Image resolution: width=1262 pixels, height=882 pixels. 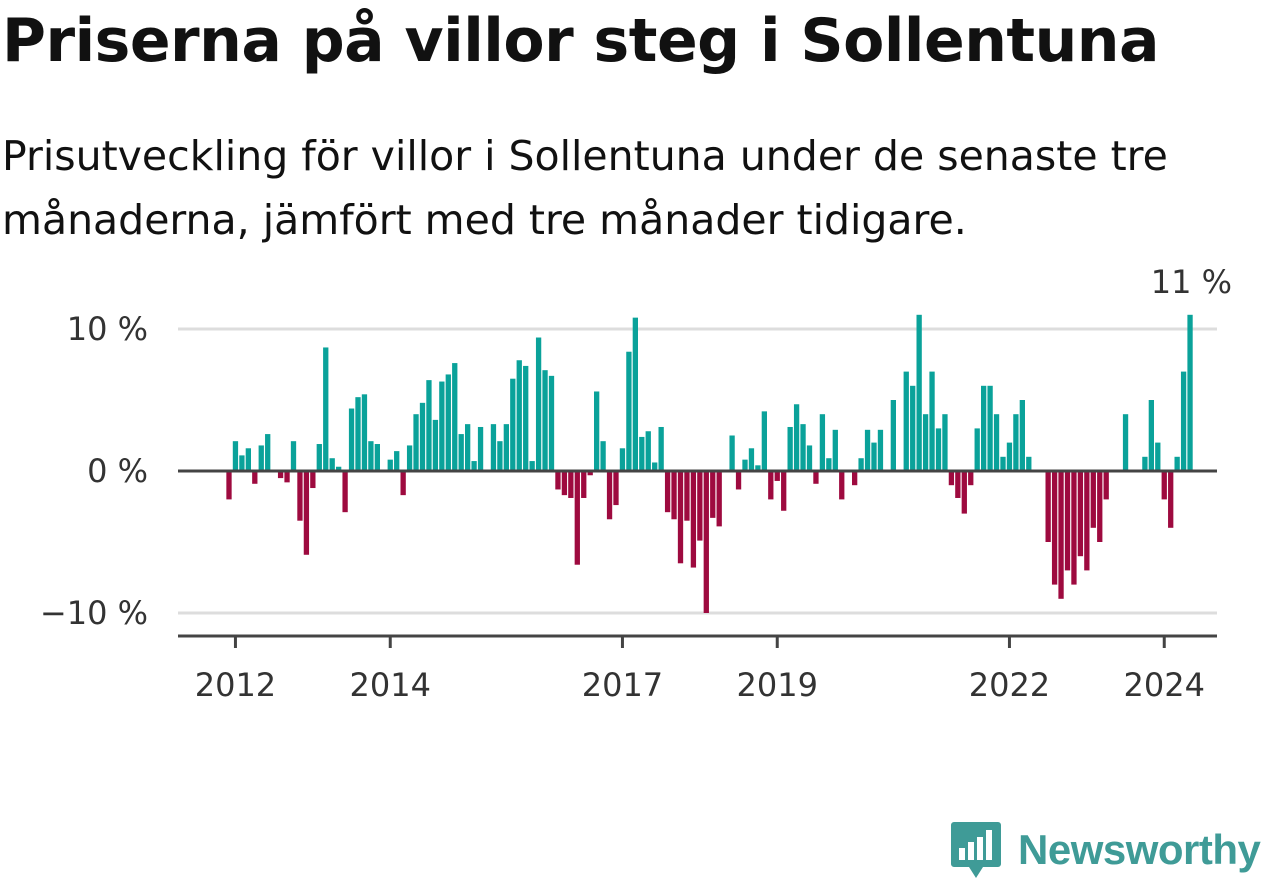 I want to click on x-tick-label: 2022, so click(x=1009, y=685).